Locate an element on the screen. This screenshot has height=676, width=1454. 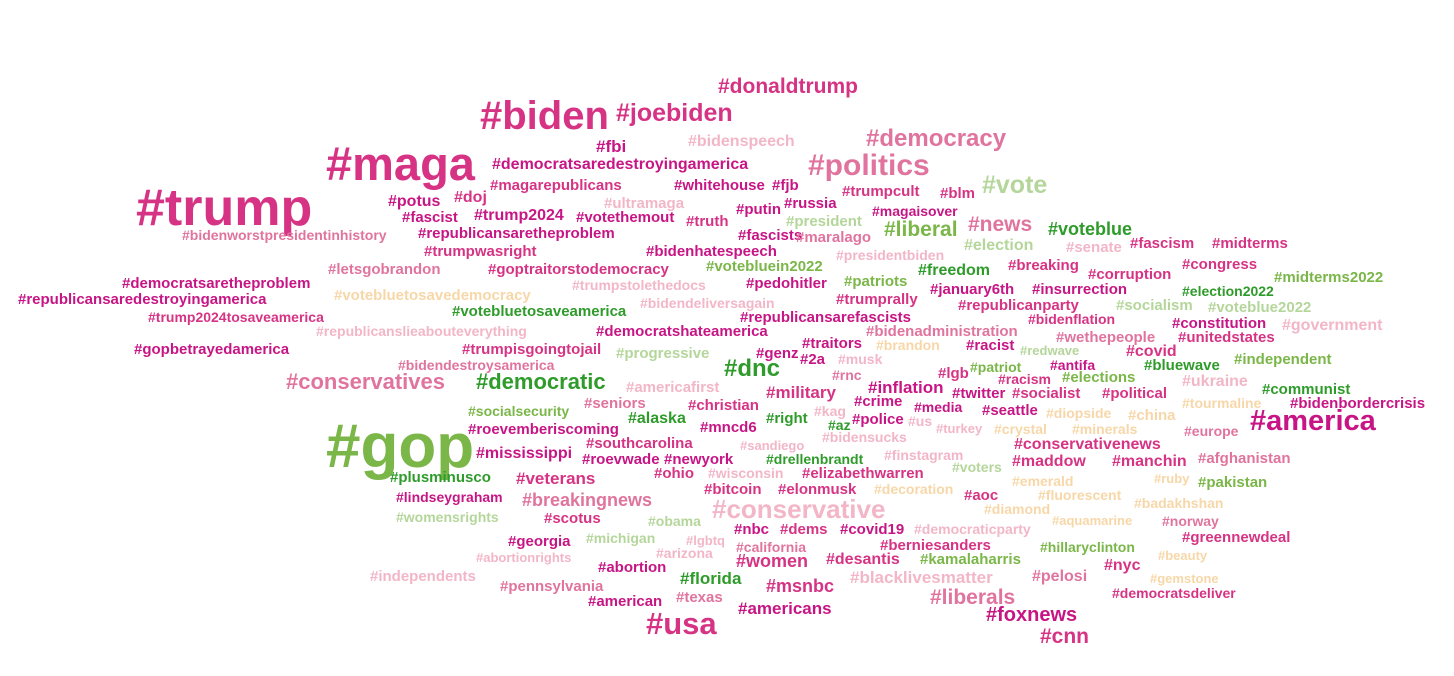
word-crystal: #crystal is located at coordinates (1020, 429).